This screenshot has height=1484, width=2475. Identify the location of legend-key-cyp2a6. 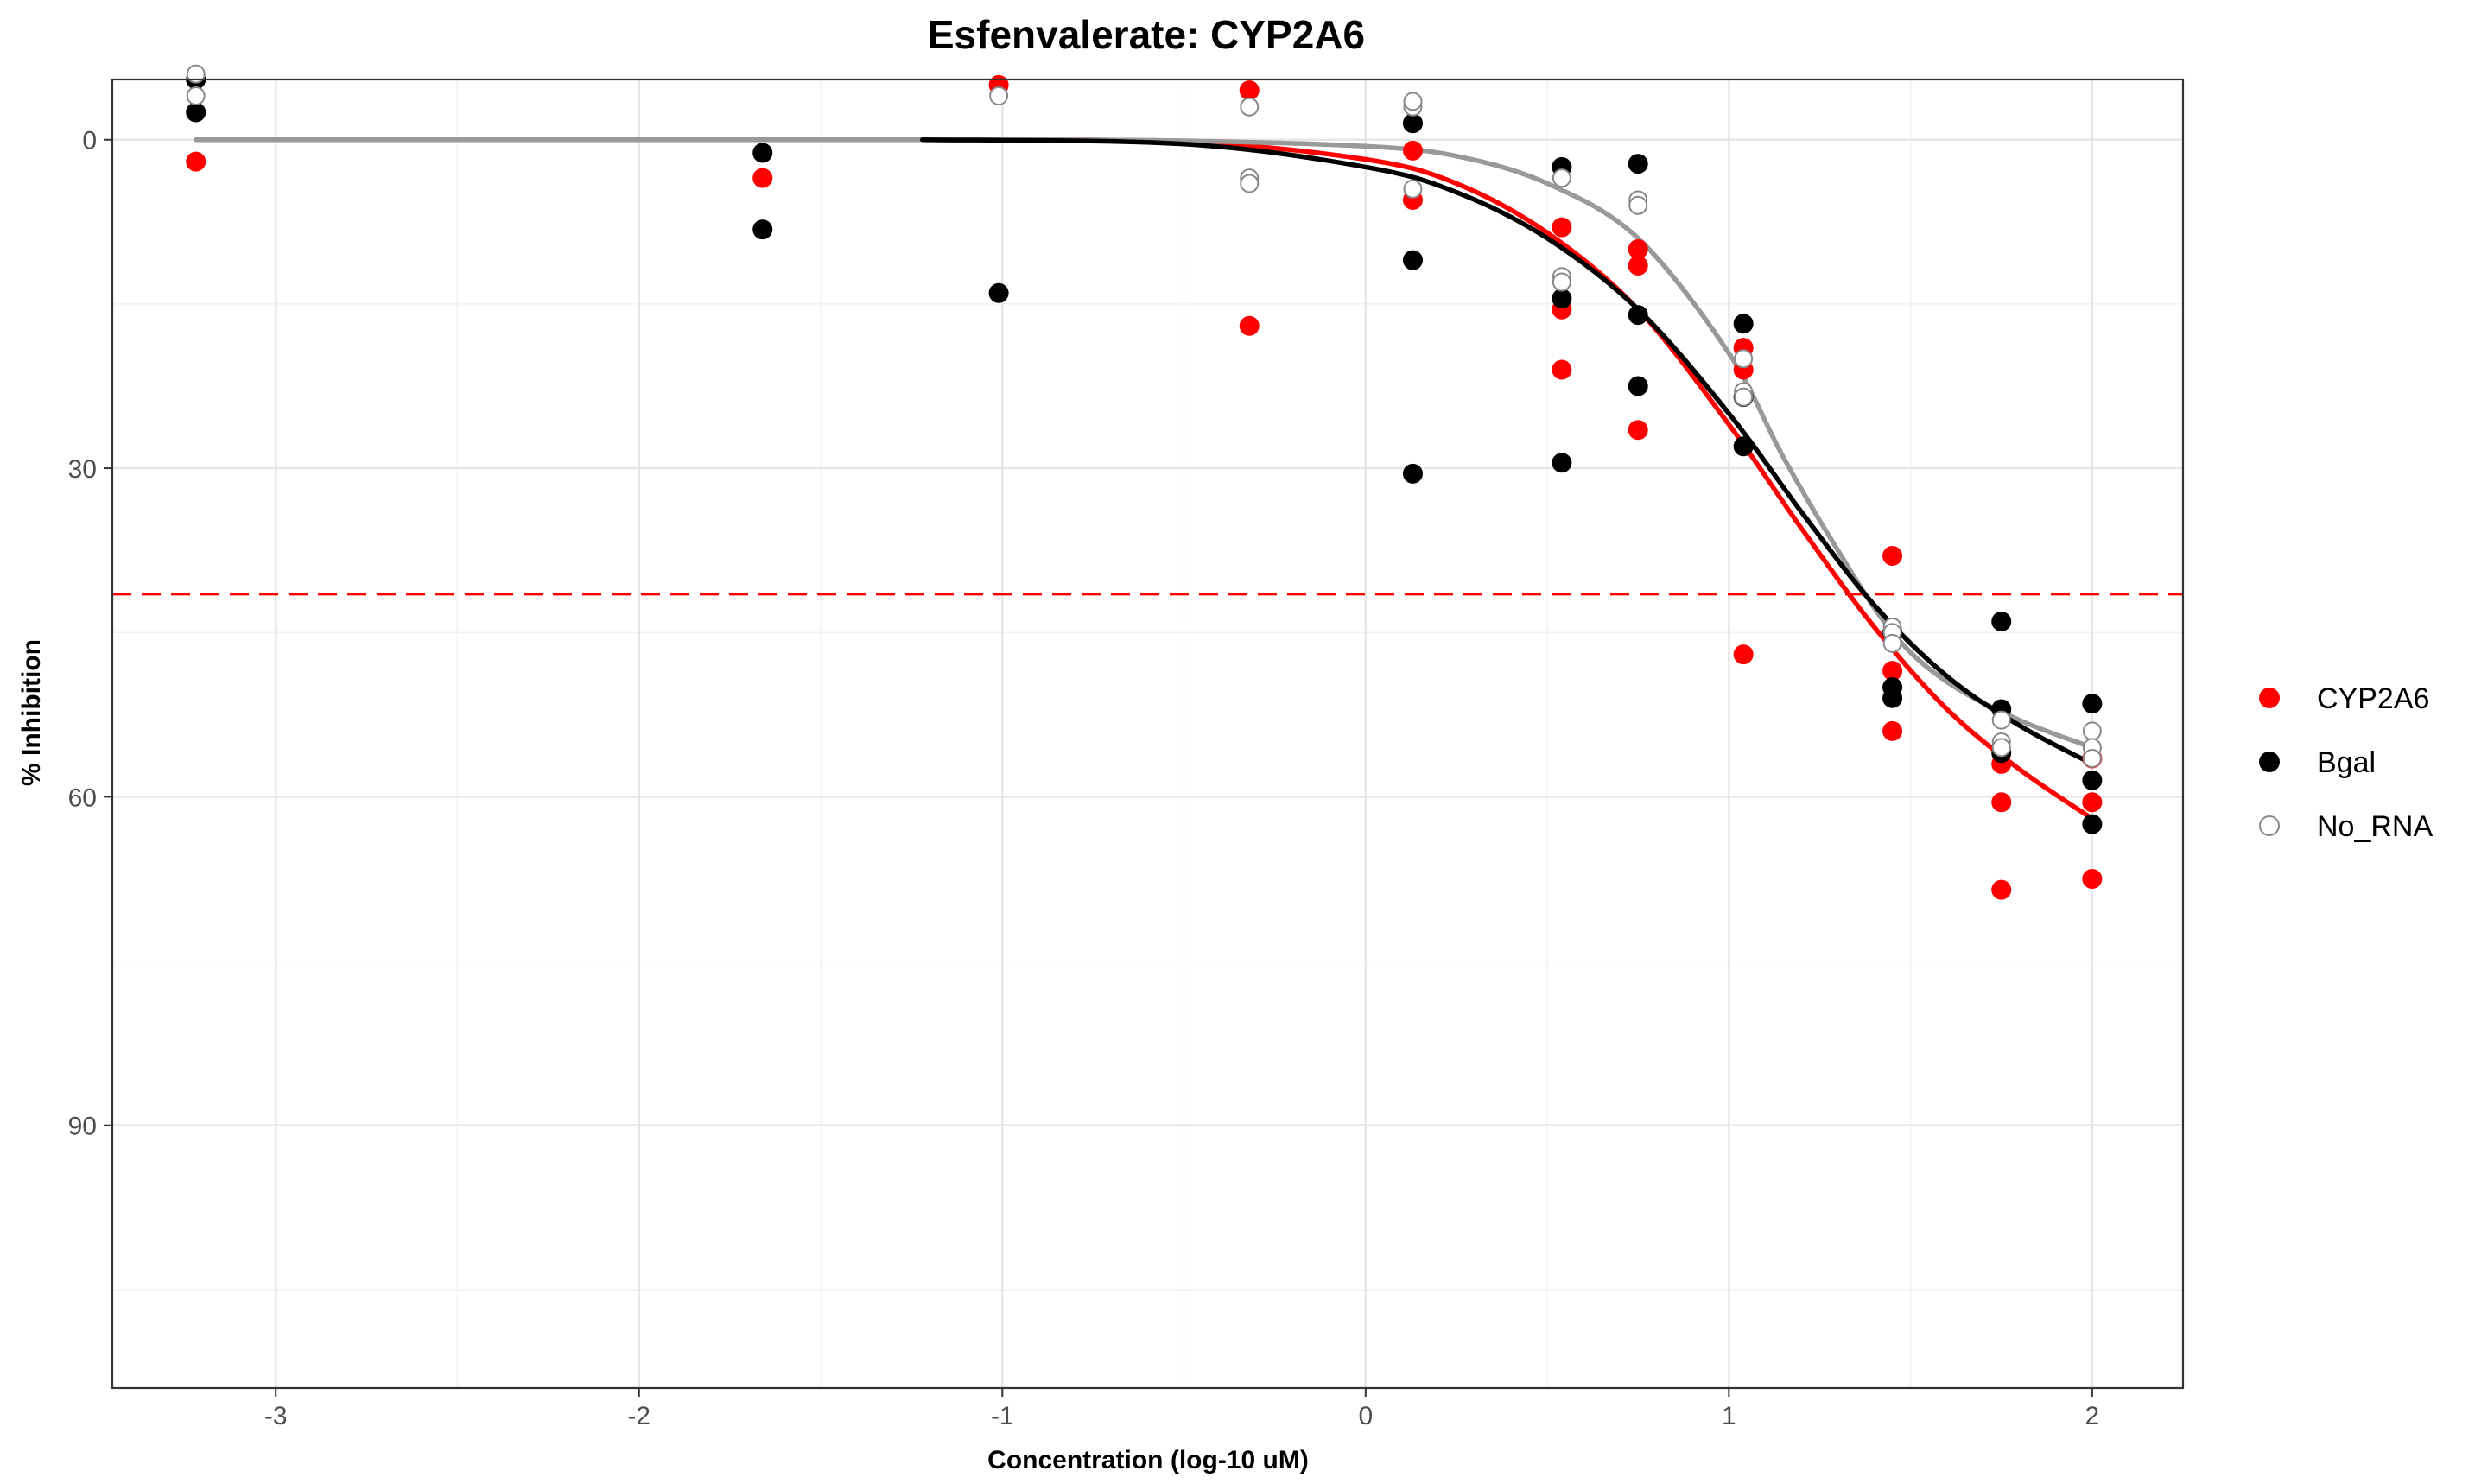
(2269, 698).